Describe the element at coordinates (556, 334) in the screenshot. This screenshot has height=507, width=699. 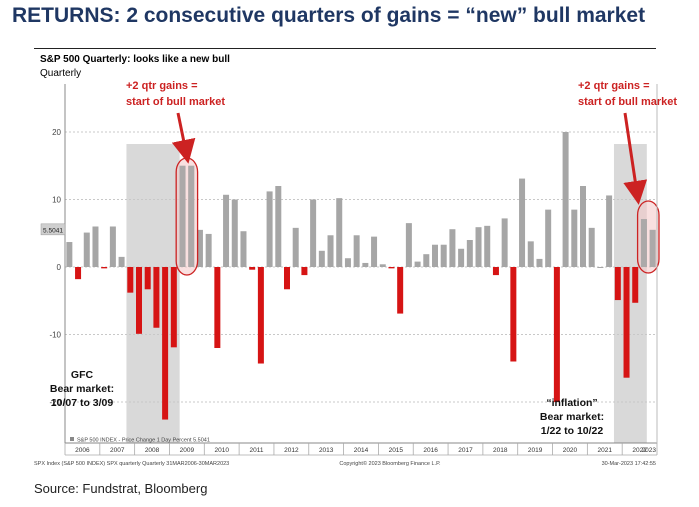
I see `bar-q57` at that location.